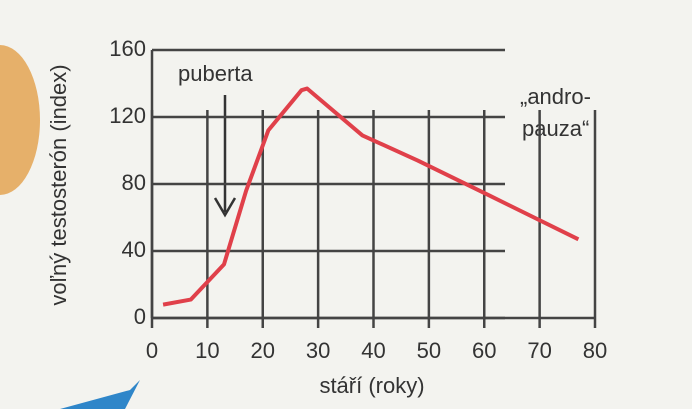 This screenshot has width=692, height=409. What do you see at coordinates (263, 350) in the screenshot?
I see `x-tick-label: 20` at bounding box center [263, 350].